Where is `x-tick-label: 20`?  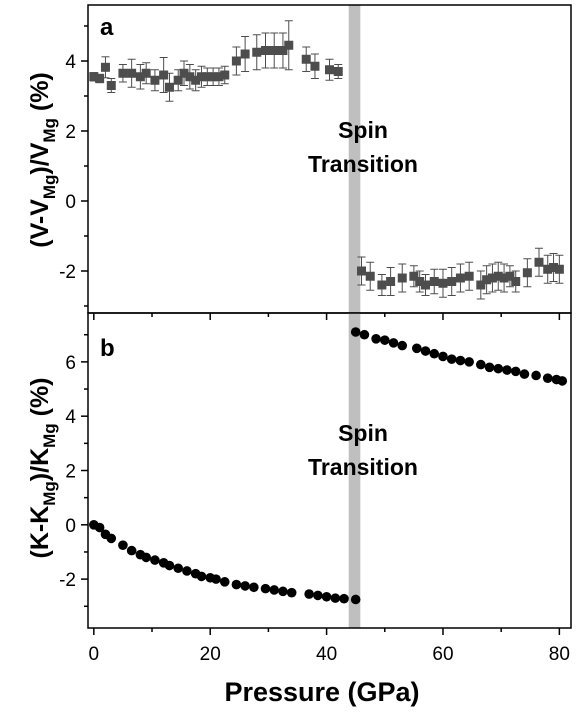
x-tick-label: 20 is located at coordinates (210, 654).